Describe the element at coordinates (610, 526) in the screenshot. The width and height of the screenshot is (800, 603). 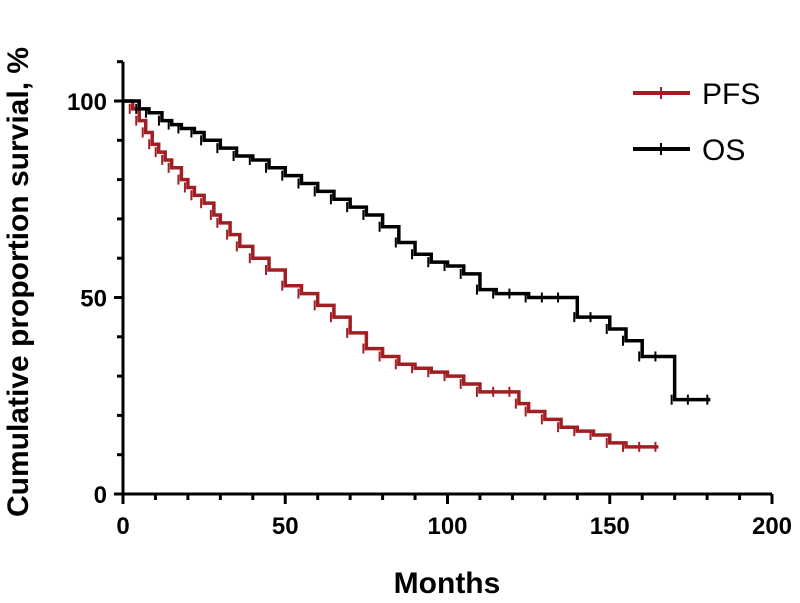
I see `x-tick-label: 150` at that location.